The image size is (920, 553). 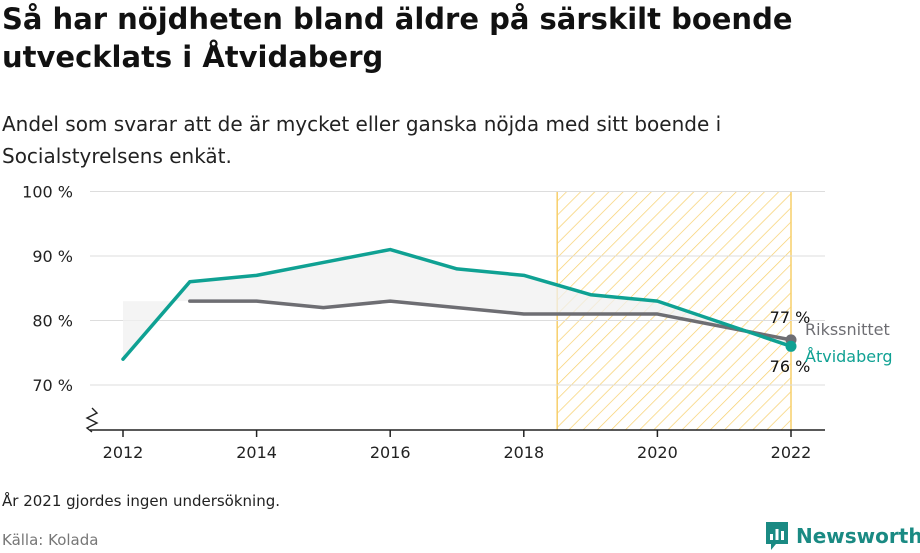 What do you see at coordinates (50, 540) in the screenshot?
I see `source-credit: Källa: Kolada` at bounding box center [50, 540].